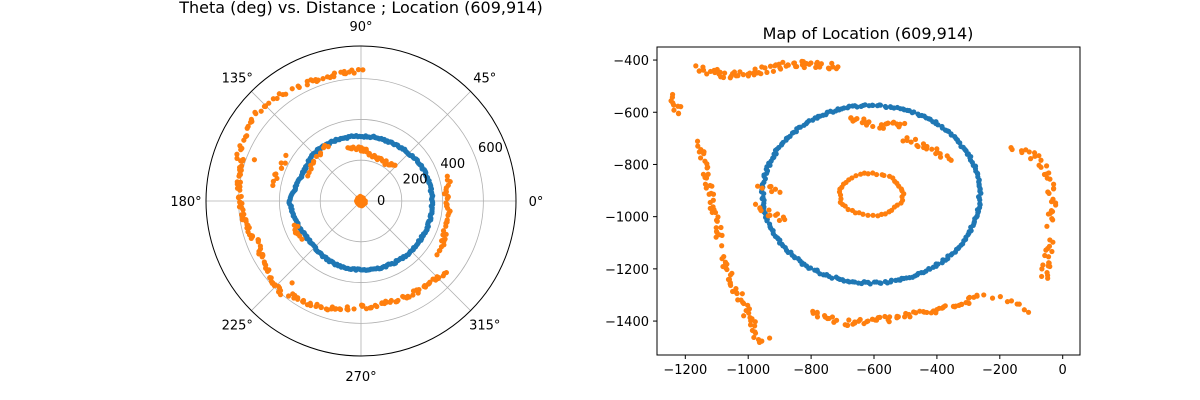  Describe the element at coordinates (484, 78) in the screenshot. I see `polar-theta-tick-label: 45°` at that location.